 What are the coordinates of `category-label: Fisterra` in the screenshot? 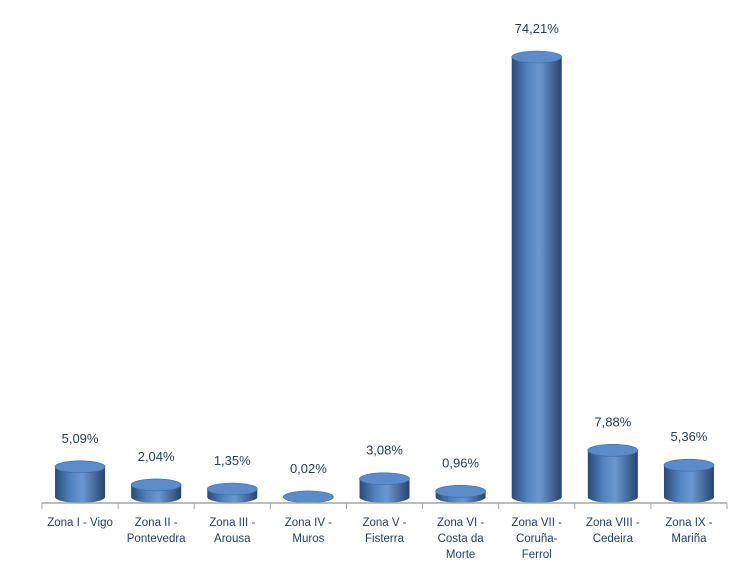 It's located at (385, 539).